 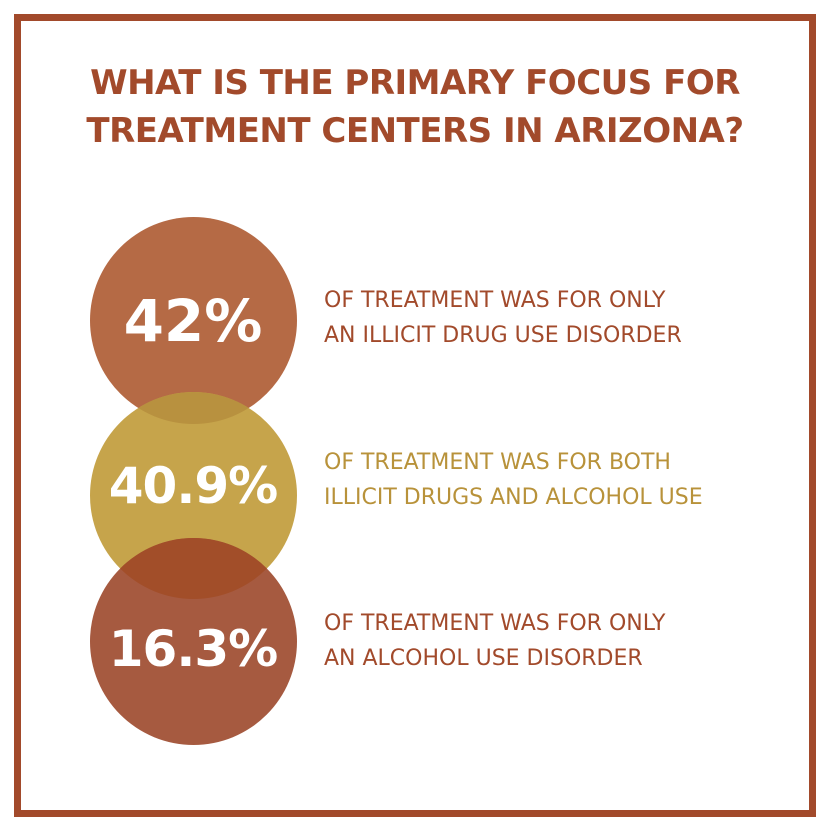 What do you see at coordinates (193, 649) in the screenshot?
I see `stat-value-alcohol-only: 16.3%` at bounding box center [193, 649].